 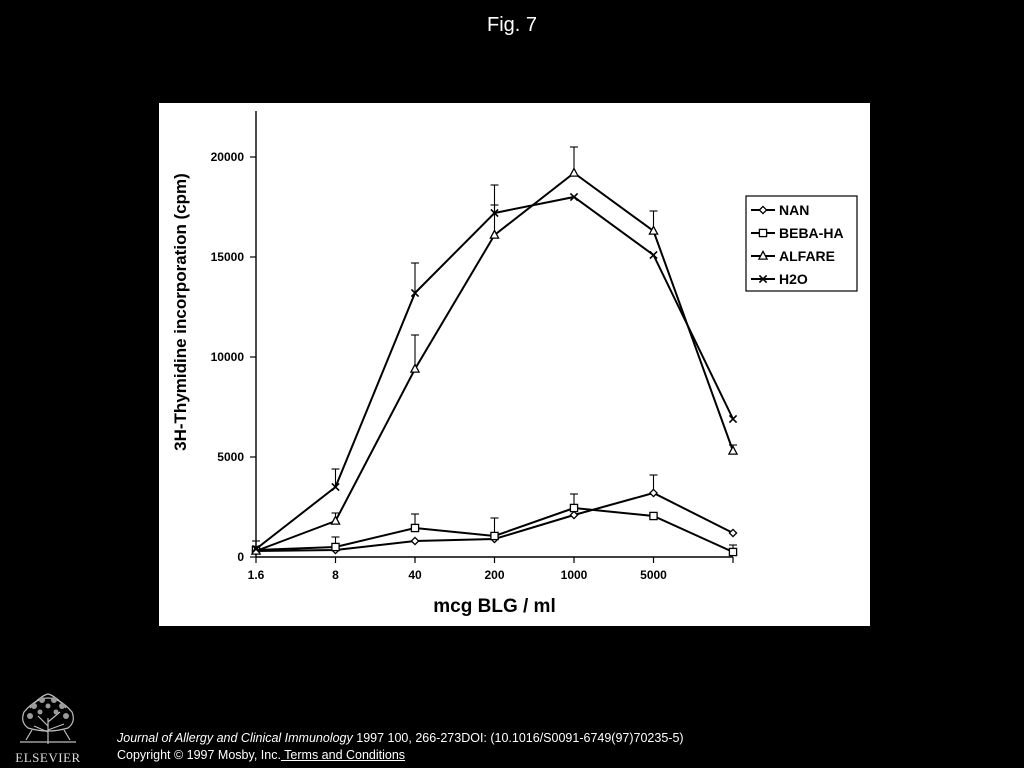 I want to click on legend-marker-nan, so click(x=763, y=210).